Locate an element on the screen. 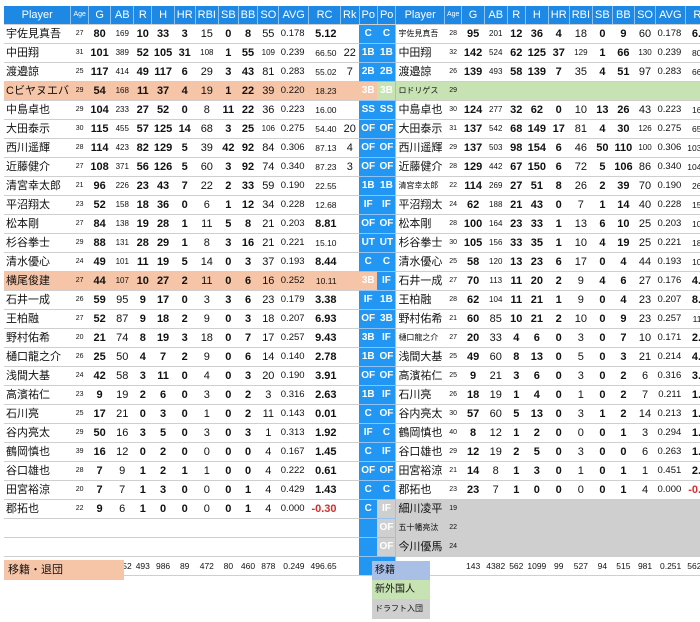 The width and height of the screenshot is (700, 622). stat-cell: 44 is located at coordinates (99, 281).